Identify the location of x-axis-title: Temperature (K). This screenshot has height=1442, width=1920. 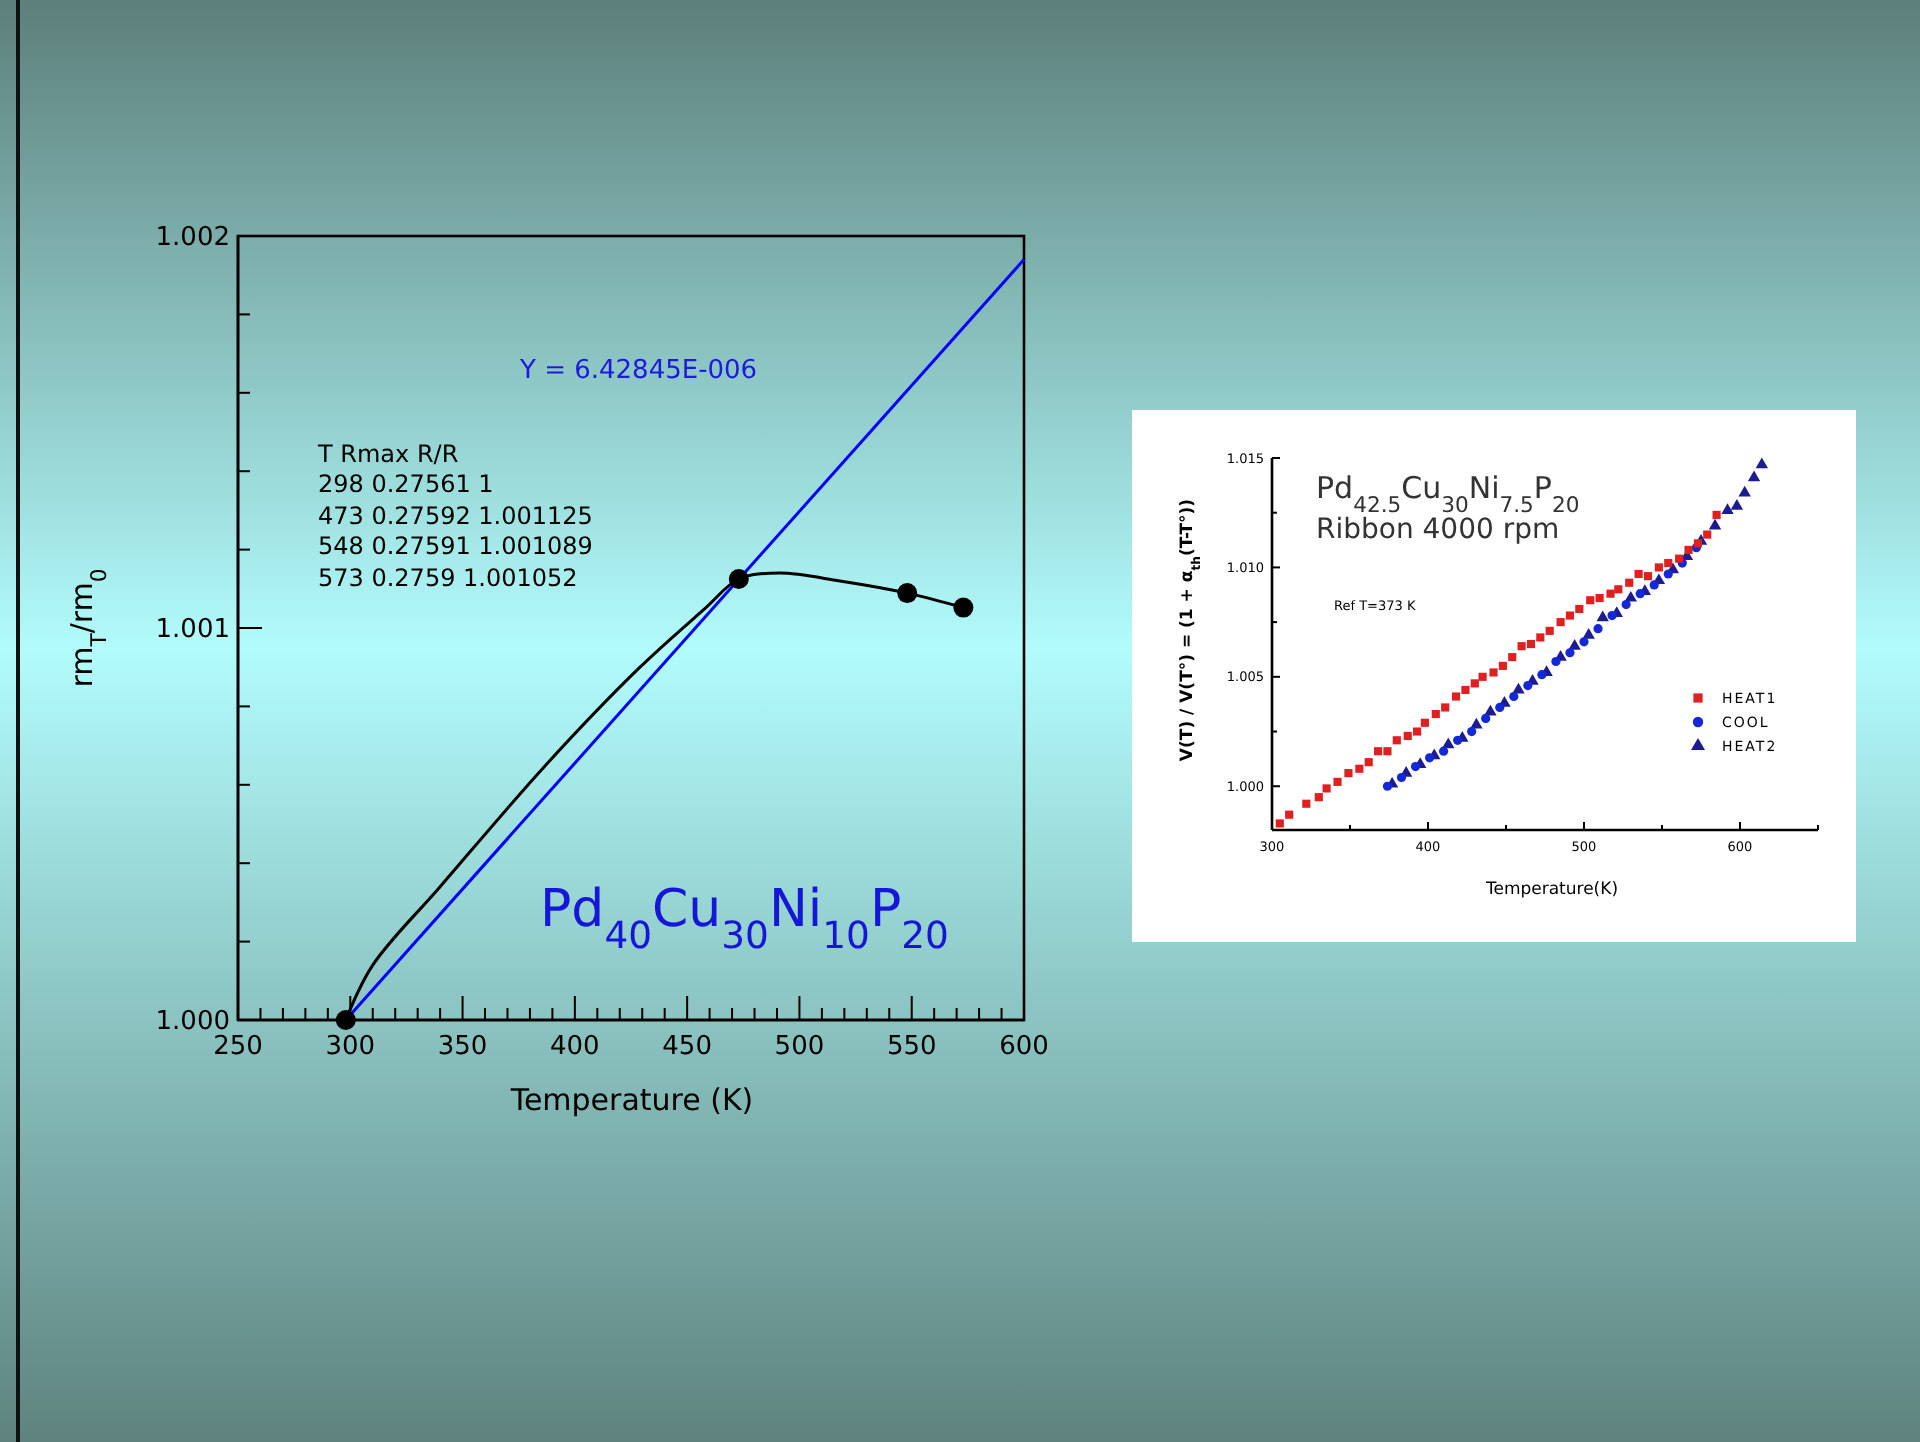
(631, 1100).